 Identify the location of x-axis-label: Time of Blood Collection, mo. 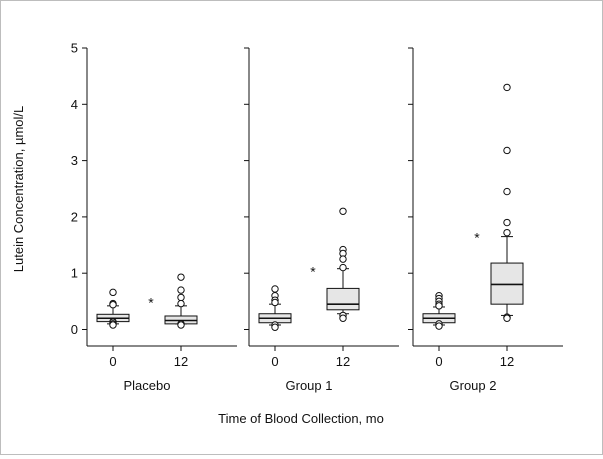
(301, 418).